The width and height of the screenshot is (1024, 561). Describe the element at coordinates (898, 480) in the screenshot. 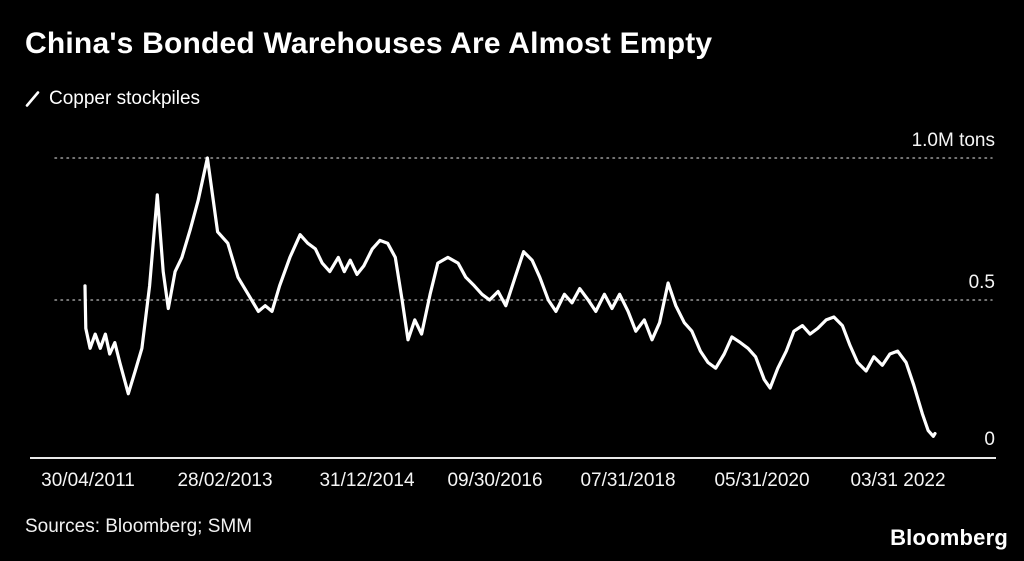

I see `x-axis-tick-label: 03/31 2022` at that location.